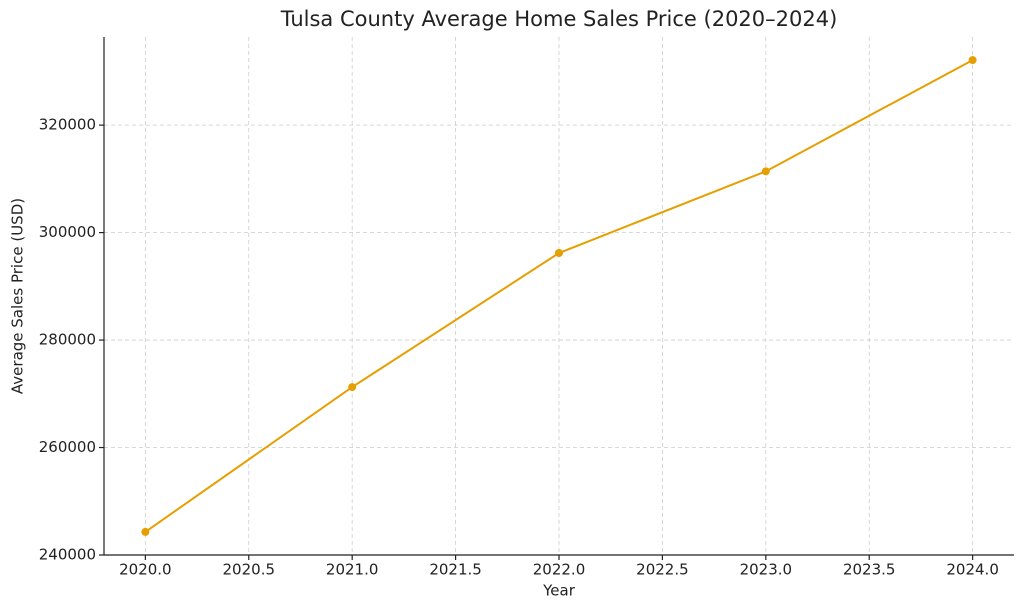 The width and height of the screenshot is (1024, 611). I want to click on x-tick-label: 2021.5, so click(455, 570).